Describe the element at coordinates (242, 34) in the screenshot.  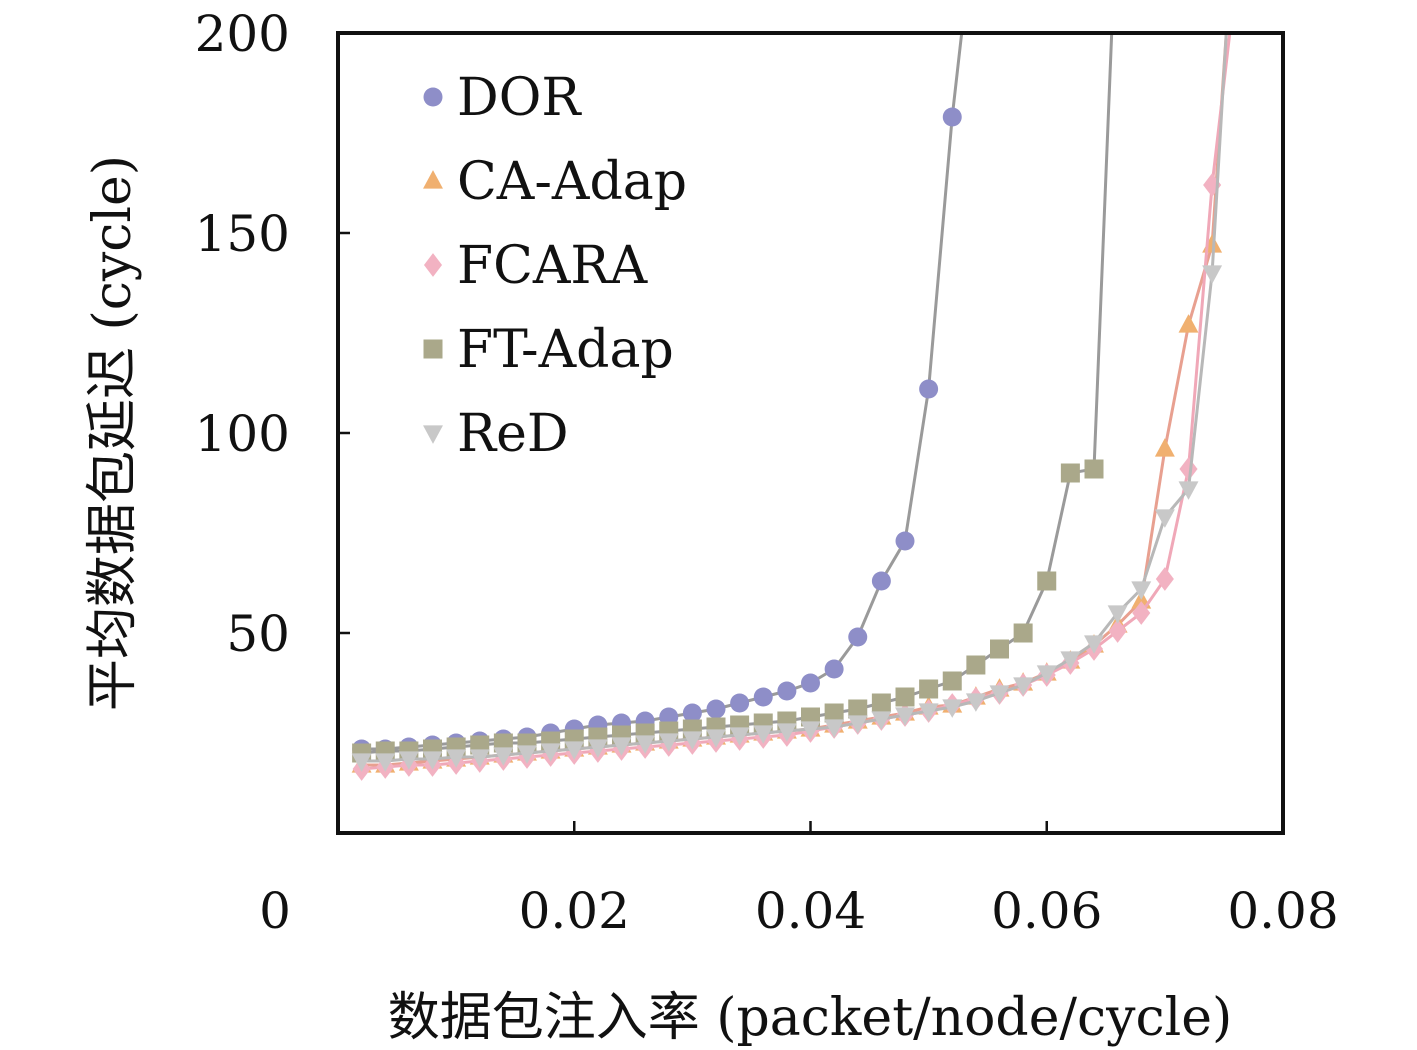
I see `y-tick-label: 200` at that location.